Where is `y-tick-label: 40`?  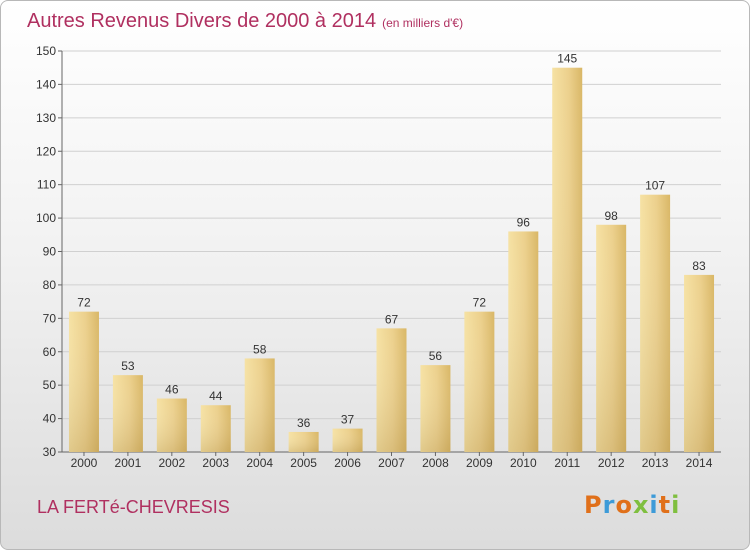 y-tick-label: 40 is located at coordinates (50, 419).